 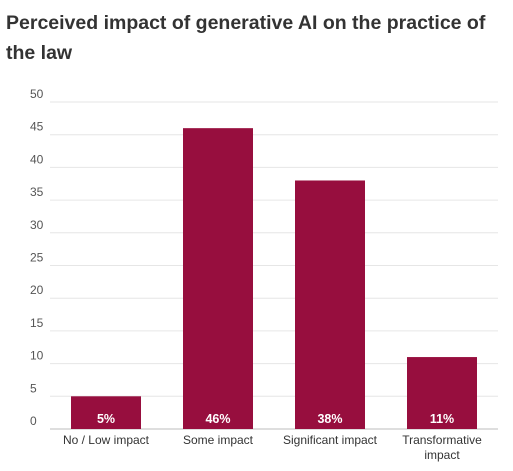 What do you see at coordinates (37, 225) in the screenshot?
I see `y-tick-label: 30` at bounding box center [37, 225].